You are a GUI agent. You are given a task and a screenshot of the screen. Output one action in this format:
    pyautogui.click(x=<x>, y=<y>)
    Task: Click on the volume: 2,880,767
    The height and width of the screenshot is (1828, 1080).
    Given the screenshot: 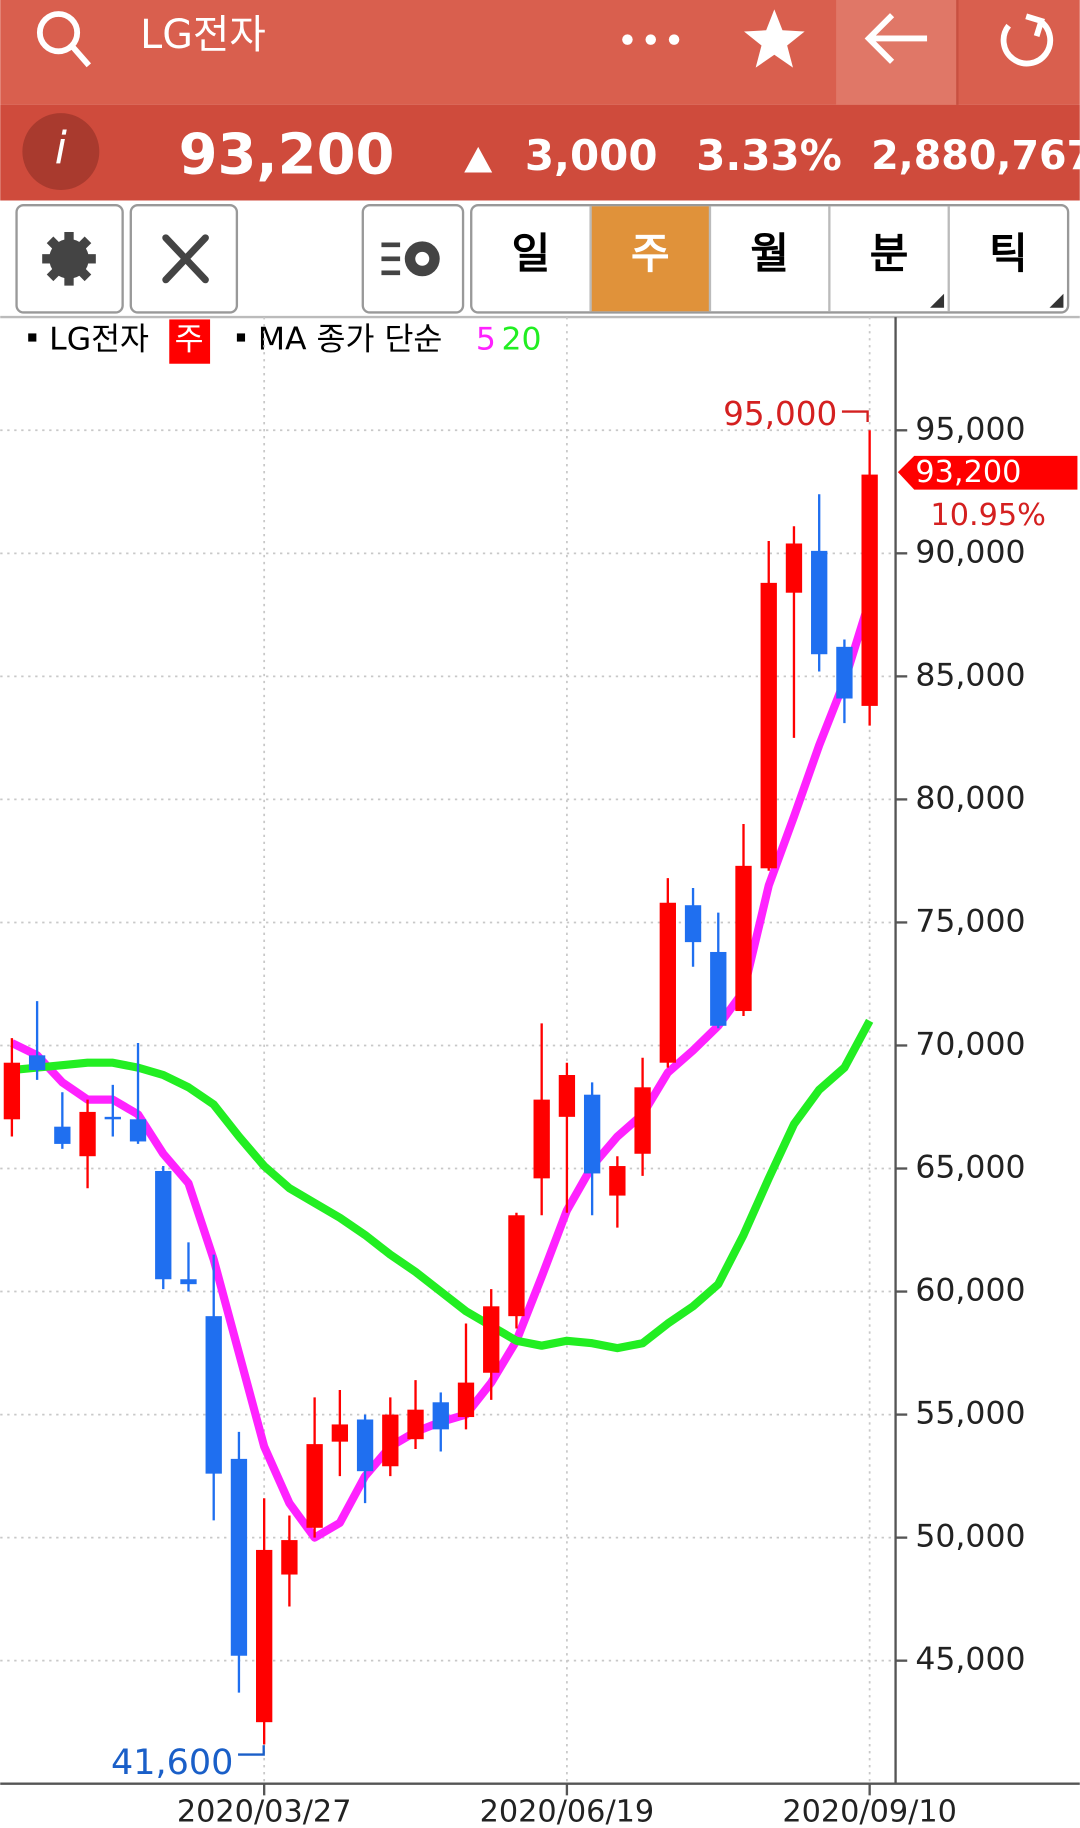 What is the action you would take?
    pyautogui.click(x=975, y=156)
    